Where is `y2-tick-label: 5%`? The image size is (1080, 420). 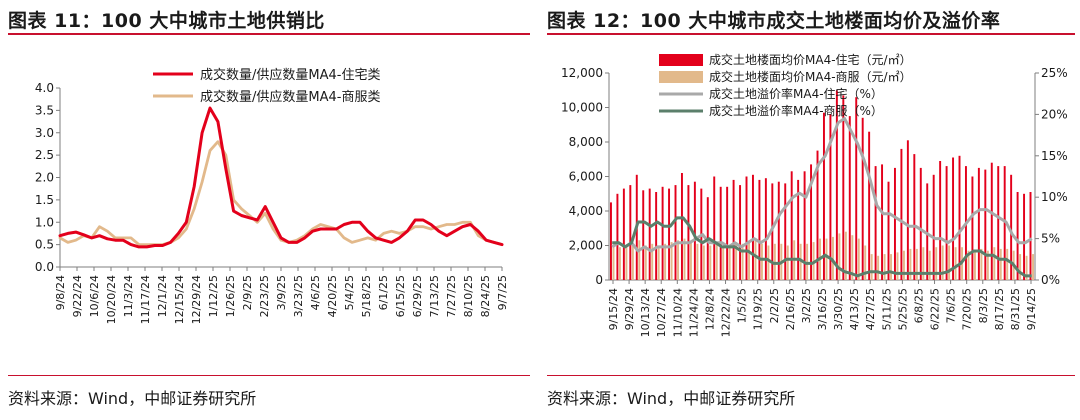 y2-tick-label: 5% is located at coordinates (1050, 239).